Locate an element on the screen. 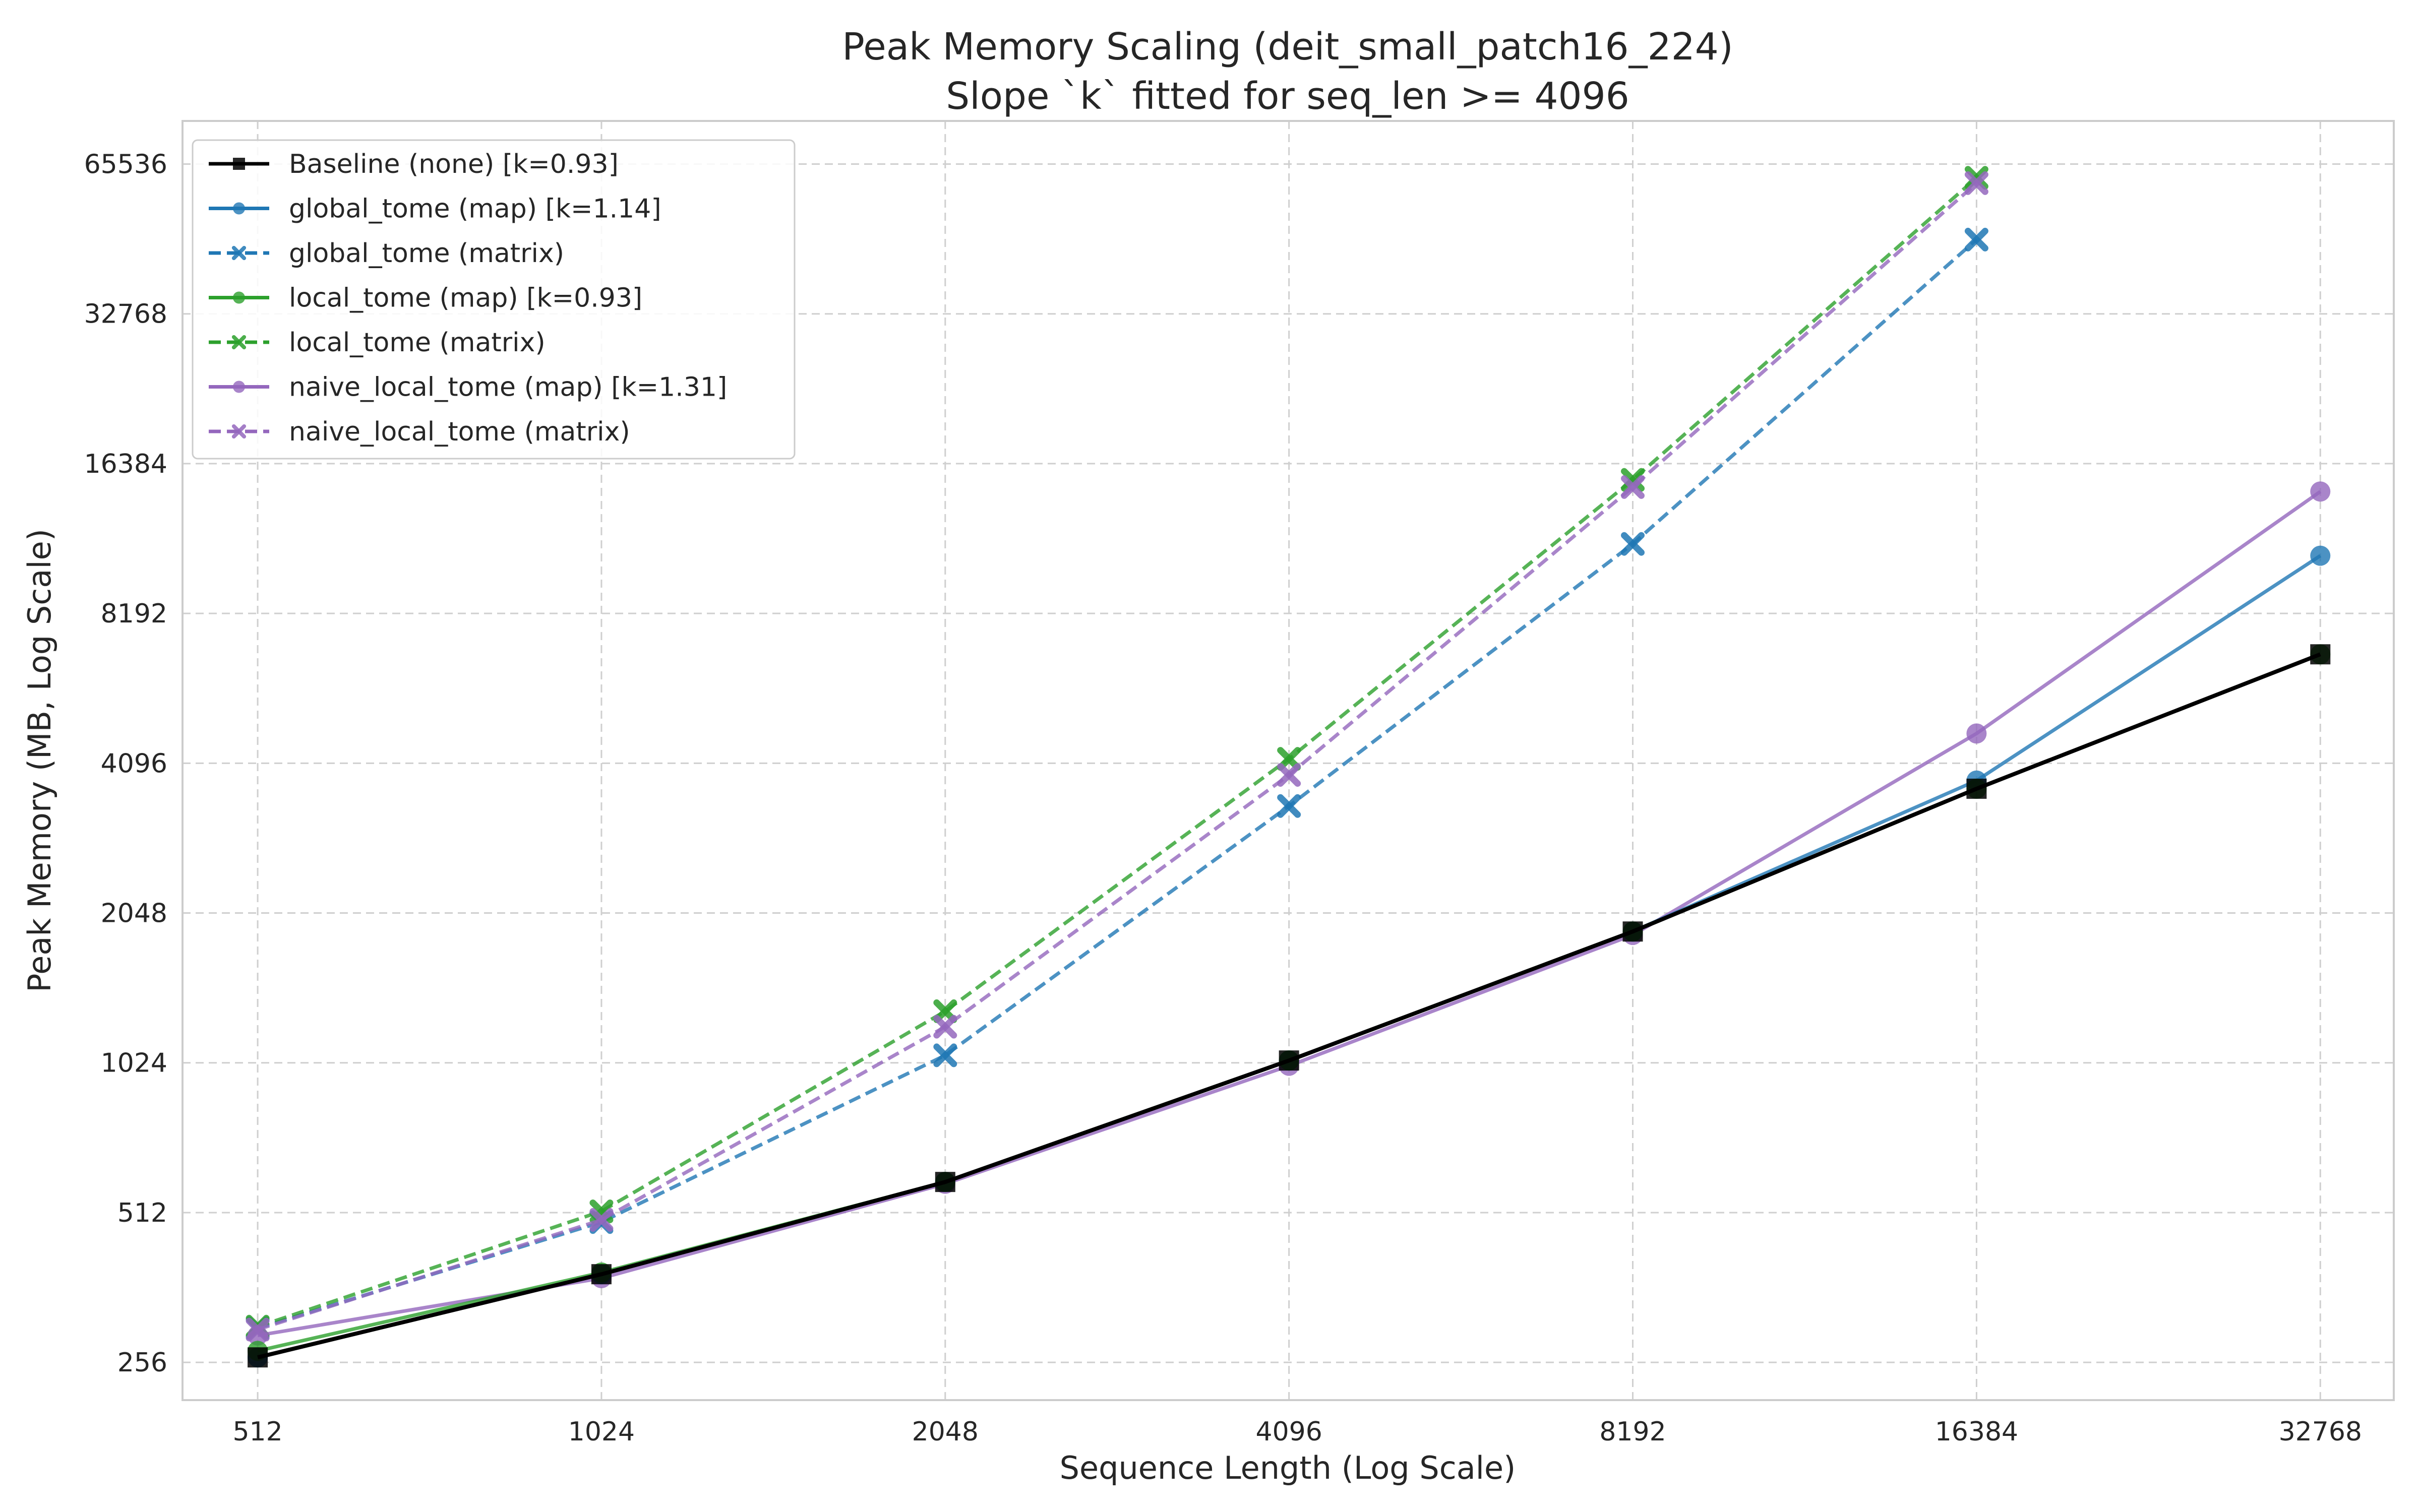  legend-entry: local_tome (map) [k=0.93] is located at coordinates (425, 298).